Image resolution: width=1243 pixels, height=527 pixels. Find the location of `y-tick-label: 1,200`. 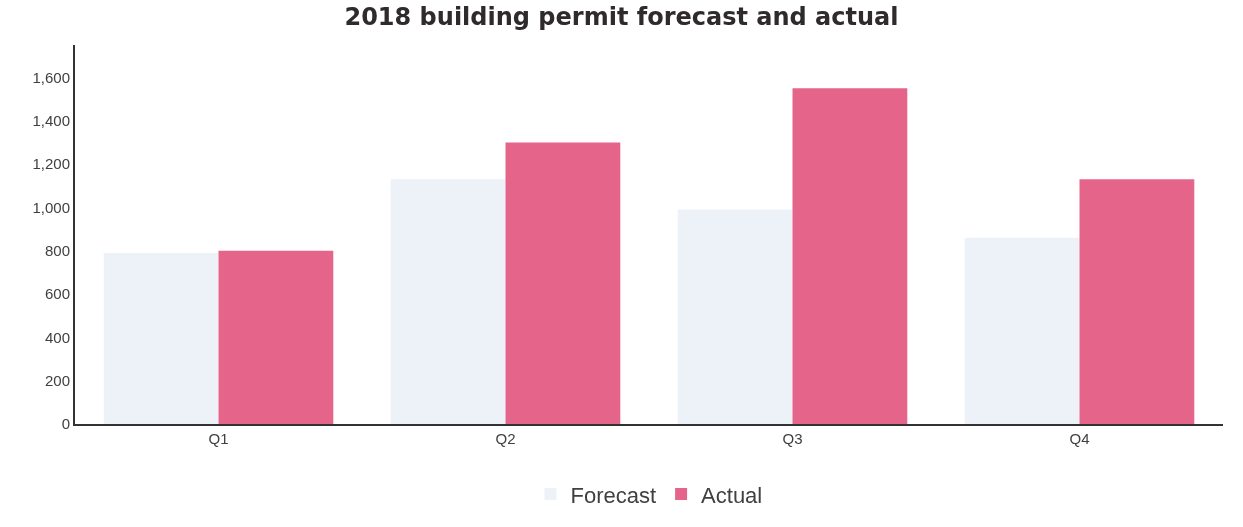

y-tick-label: 1,200 is located at coordinates (51, 164).